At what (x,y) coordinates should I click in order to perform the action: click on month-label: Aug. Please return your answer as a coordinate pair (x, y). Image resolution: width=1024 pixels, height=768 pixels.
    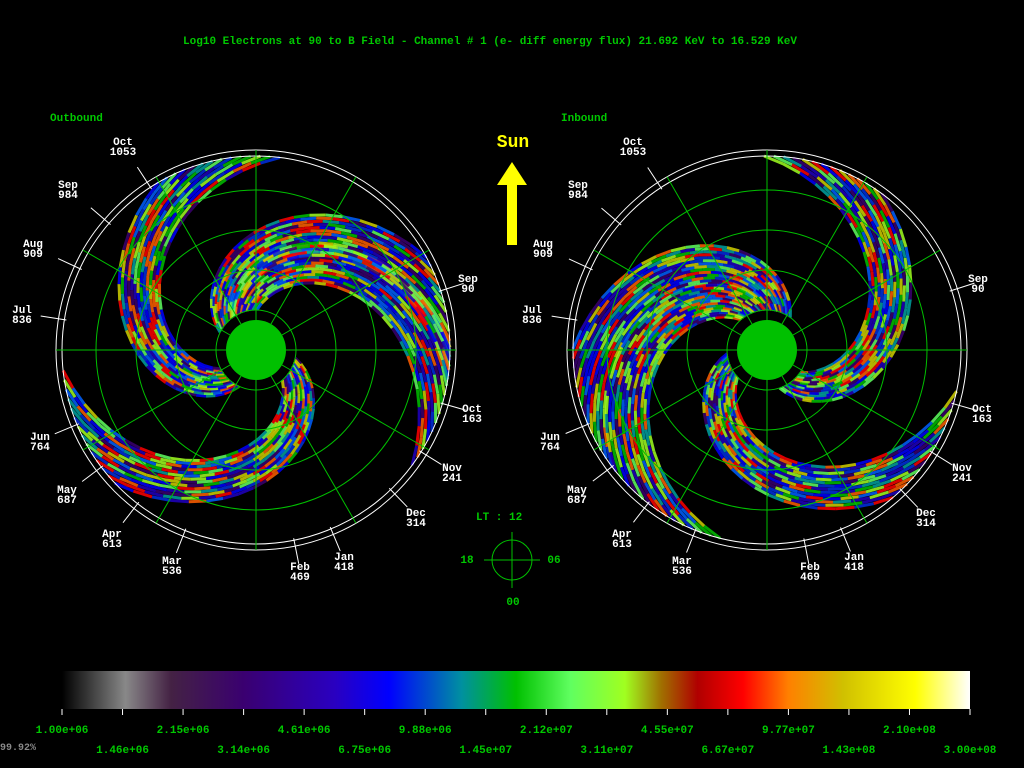
    Looking at the image, I should click on (543, 245).